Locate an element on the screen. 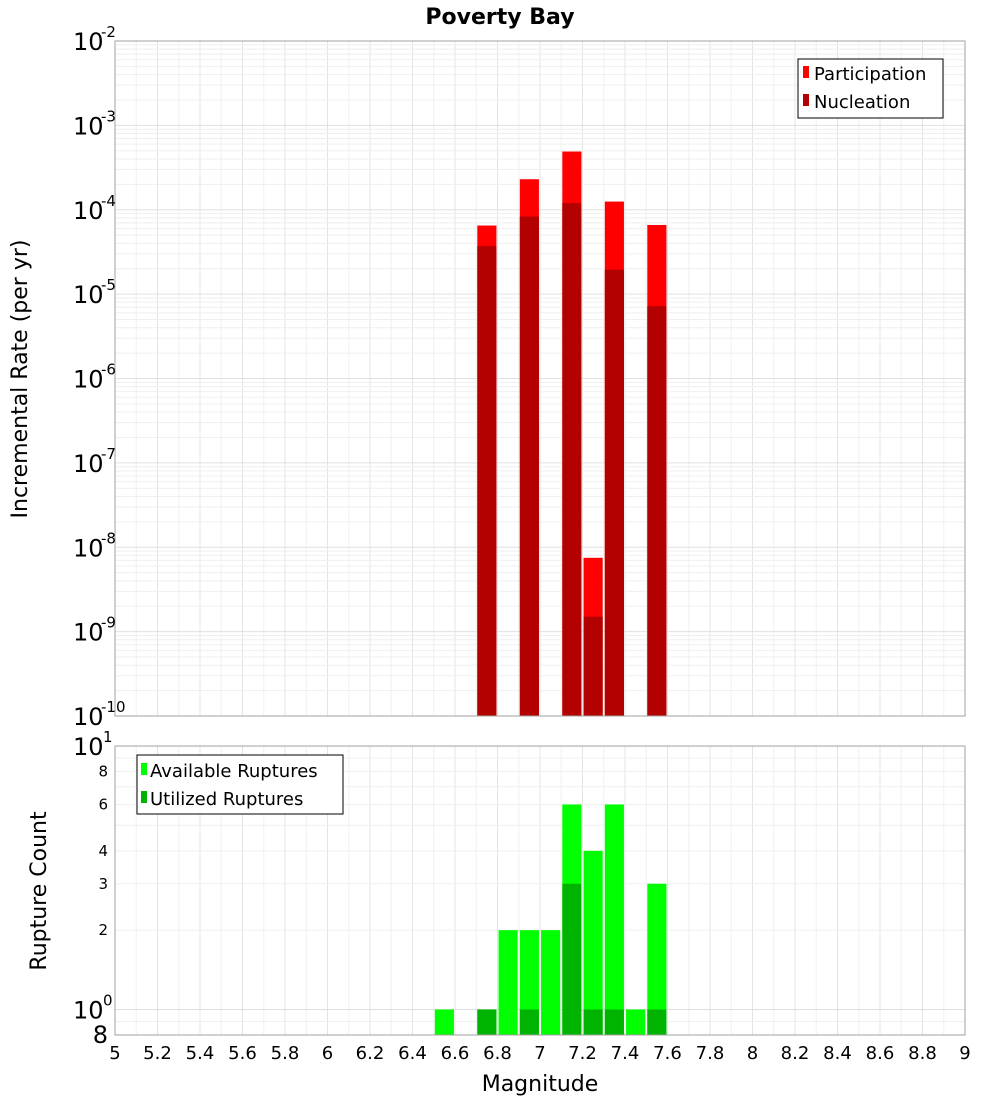  bar-nucleation-7.35 is located at coordinates (614, 492).